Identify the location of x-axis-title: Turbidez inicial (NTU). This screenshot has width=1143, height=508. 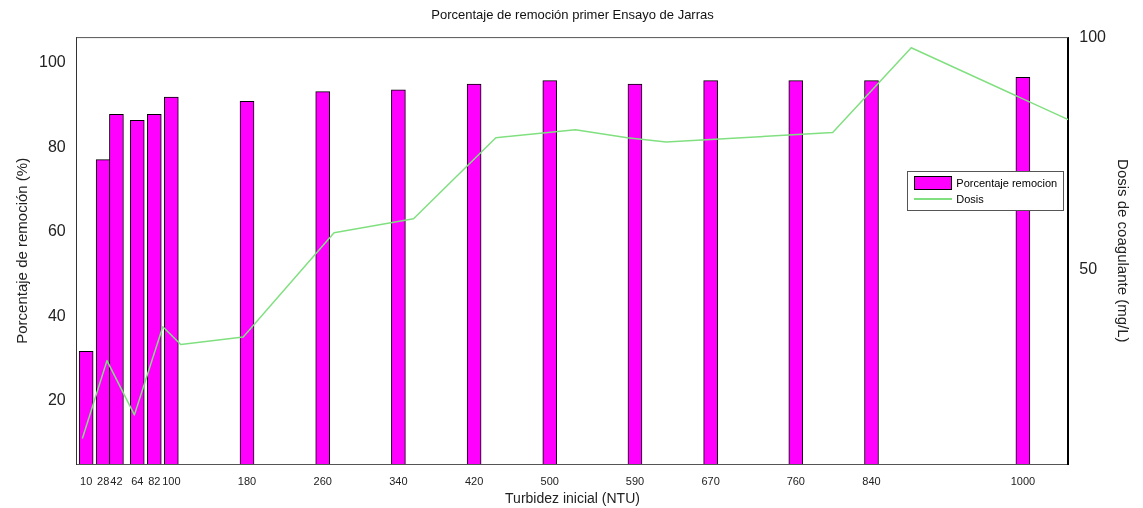
(572, 498).